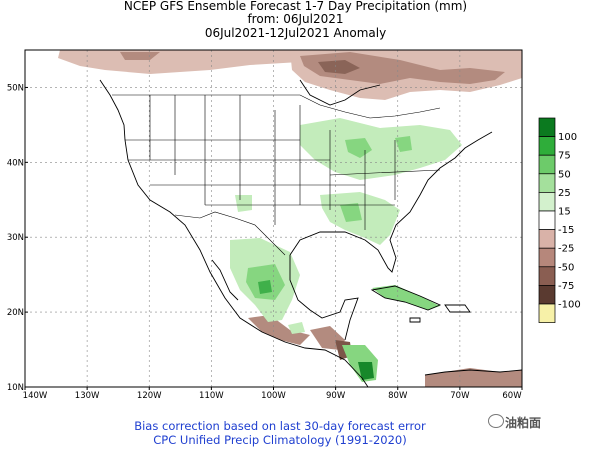  I want to click on wechat-icon, so click(496, 421).